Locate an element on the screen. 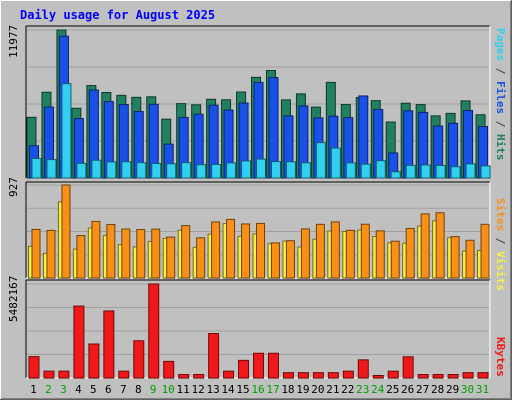  legend-bot-part-0: KBytes is located at coordinates (500, 357).